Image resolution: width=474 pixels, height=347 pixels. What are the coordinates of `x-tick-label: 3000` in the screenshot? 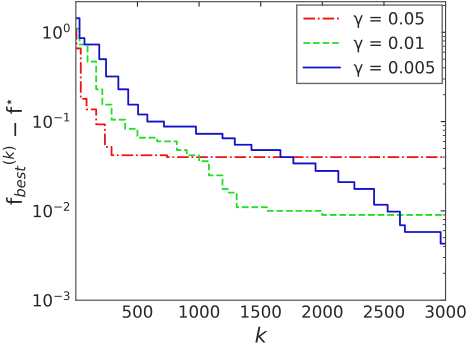 It's located at (446, 311).